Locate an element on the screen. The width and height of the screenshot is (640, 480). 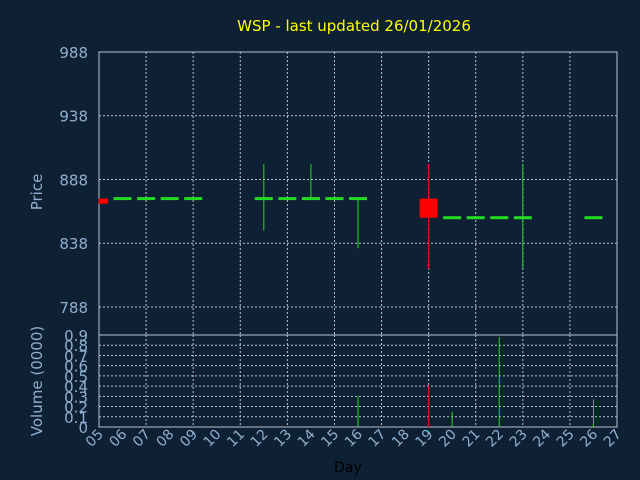
x-tick-label: 17 is located at coordinates (377, 439).